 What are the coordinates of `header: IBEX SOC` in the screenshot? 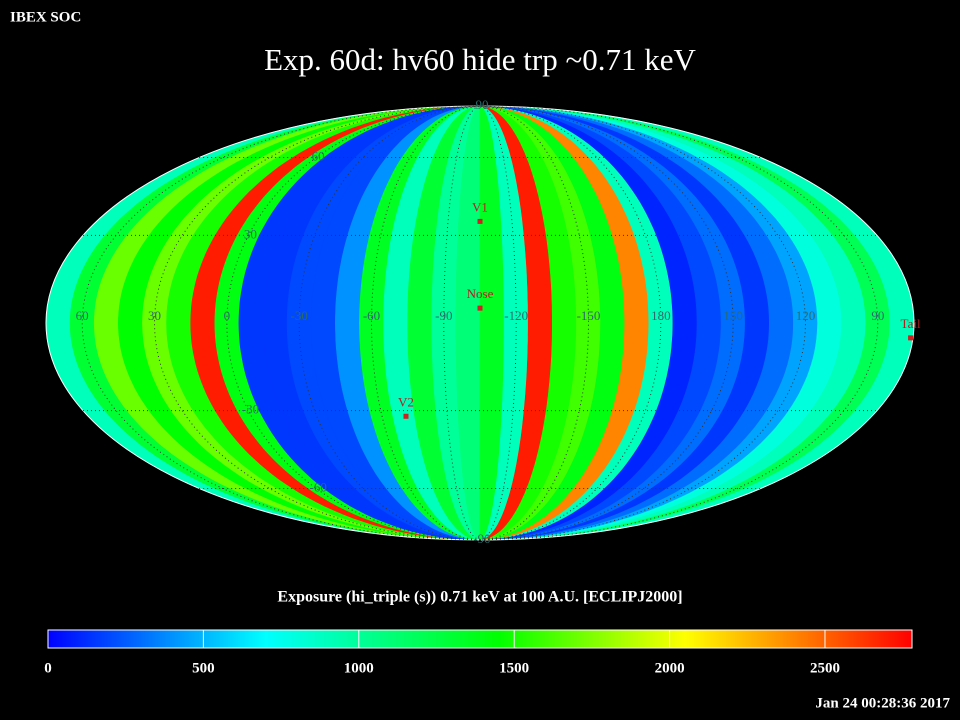 It's located at (45, 17).